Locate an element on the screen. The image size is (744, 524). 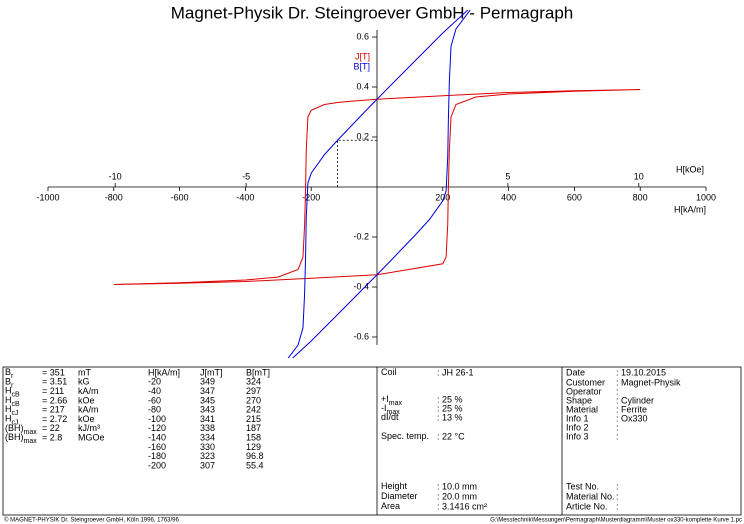
table-cell: -160 is located at coordinates (157, 447).